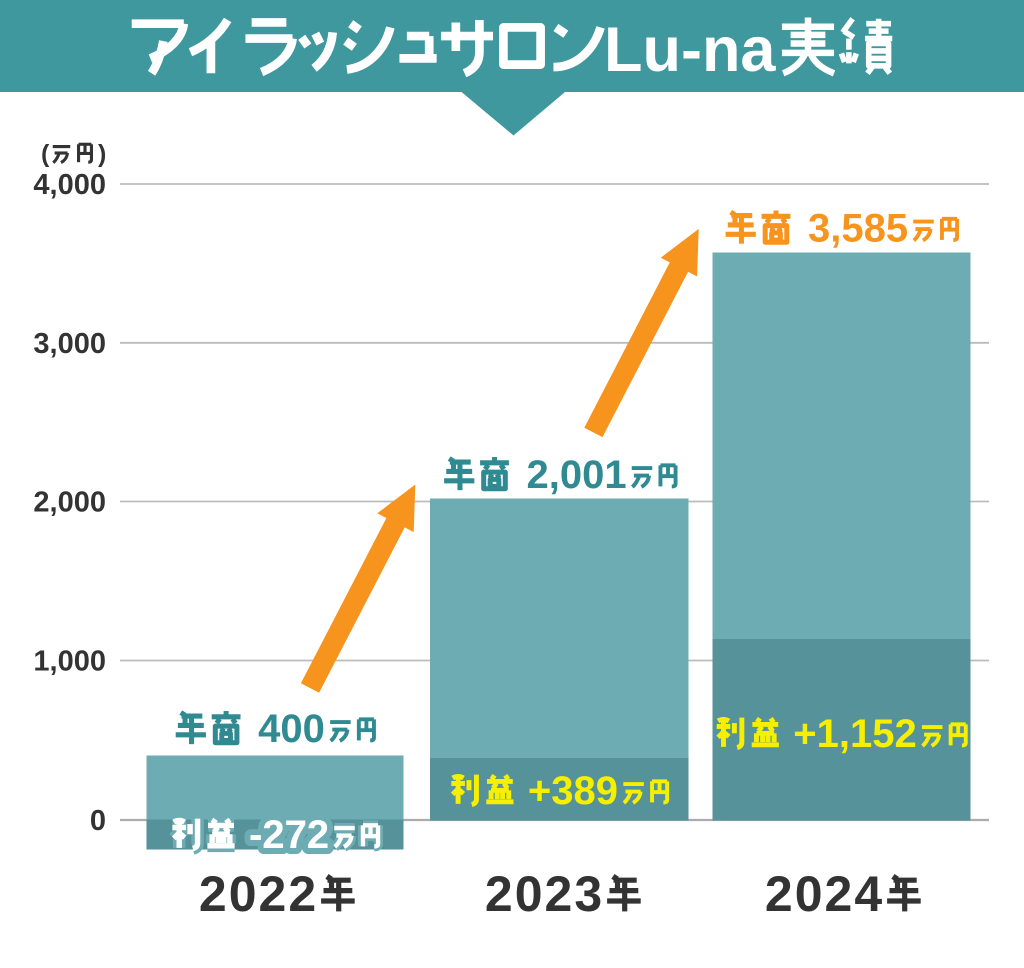 Image resolution: width=1024 pixels, height=968 pixels. What do you see at coordinates (98, 821) in the screenshot?
I see `svg-text: 0` at bounding box center [98, 821].